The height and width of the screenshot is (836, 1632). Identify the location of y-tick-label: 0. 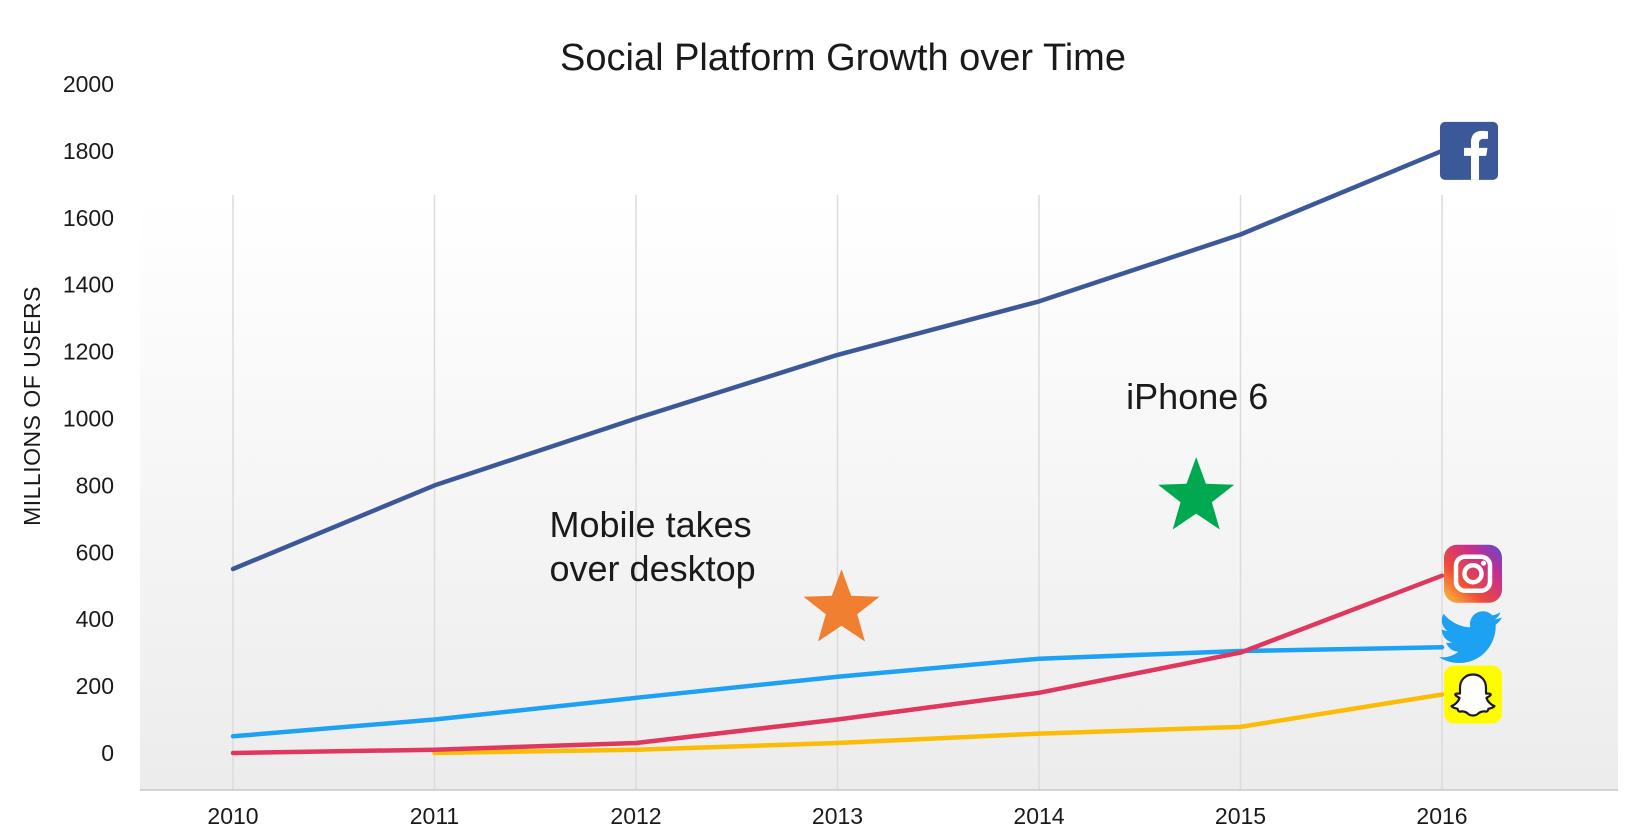
(107, 753).